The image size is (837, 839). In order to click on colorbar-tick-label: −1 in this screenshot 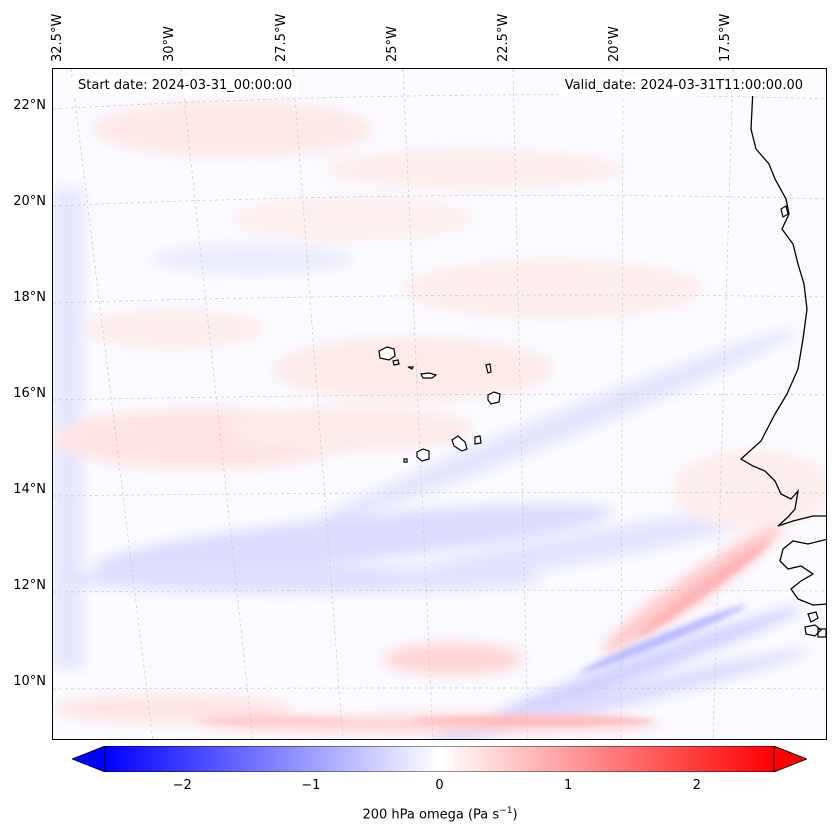, I will do `click(311, 785)`.